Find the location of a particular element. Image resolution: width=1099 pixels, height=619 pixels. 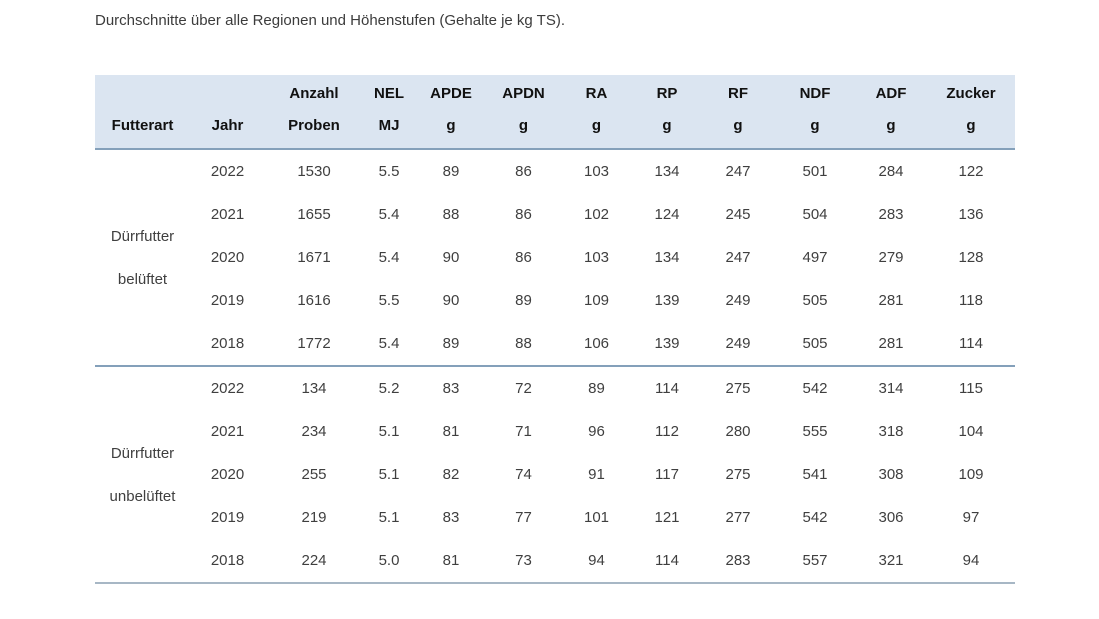

column-header-rf: RF g is located at coordinates (738, 112).